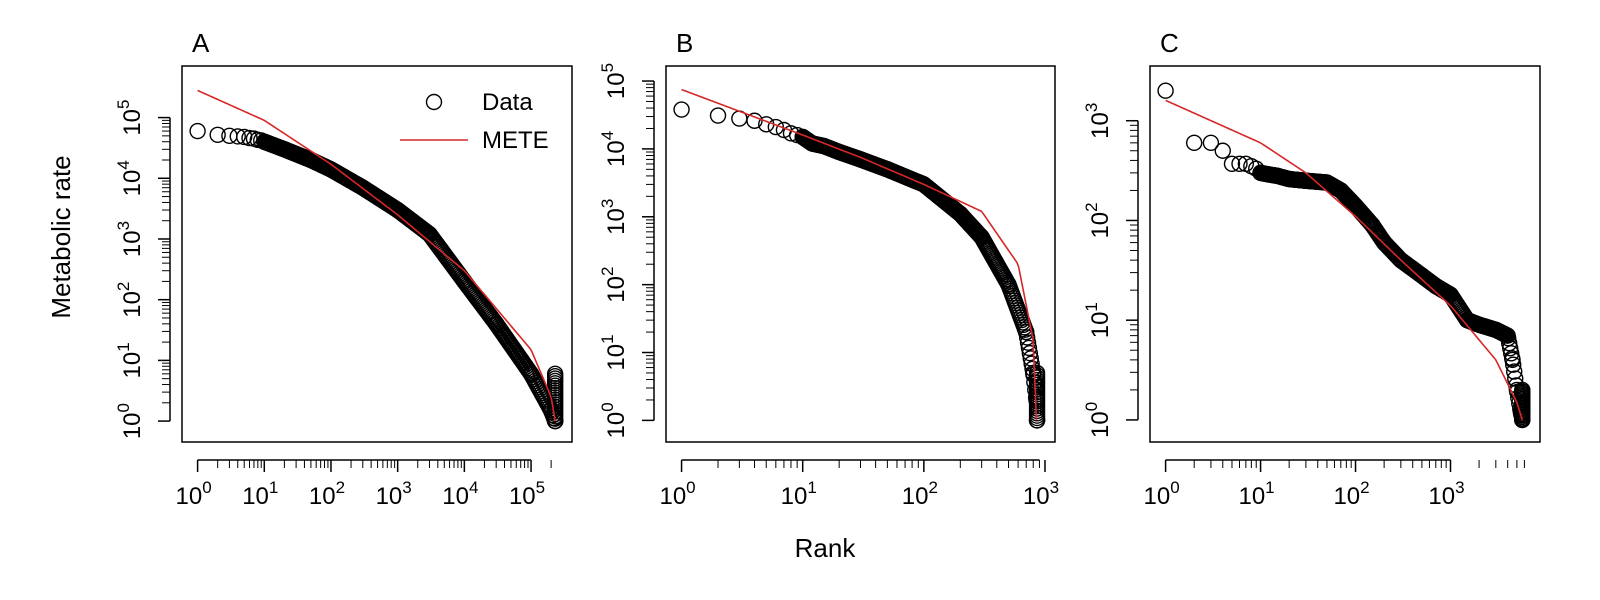 This screenshot has width=1600, height=600. Describe the element at coordinates (61, 236) in the screenshot. I see `y-axis-title: Metabolic rate` at that location.